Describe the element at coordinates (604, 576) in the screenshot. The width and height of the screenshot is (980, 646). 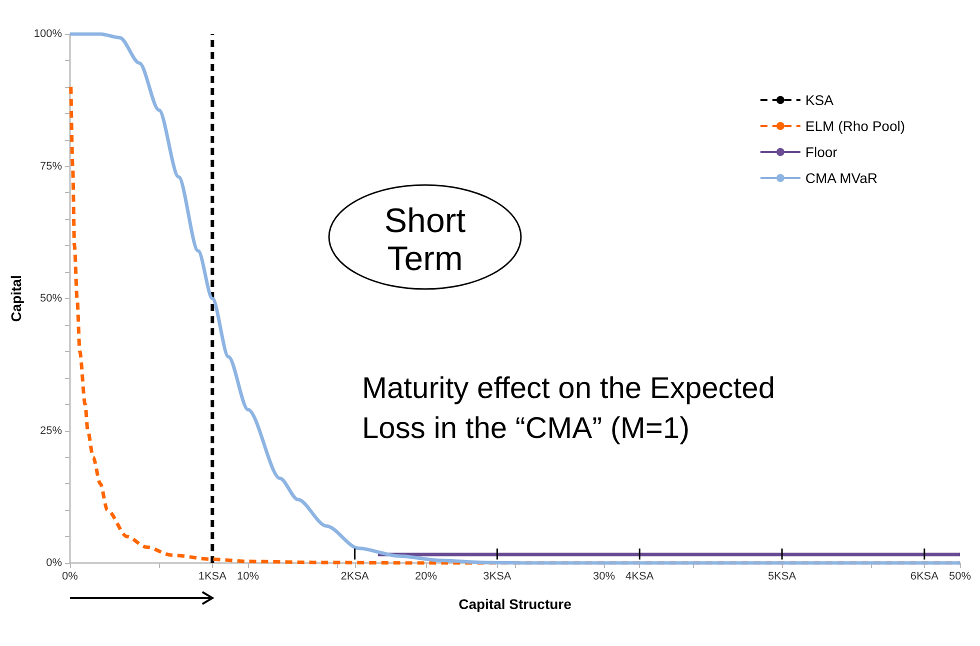
I see `x-tick-label: 30%` at that location.